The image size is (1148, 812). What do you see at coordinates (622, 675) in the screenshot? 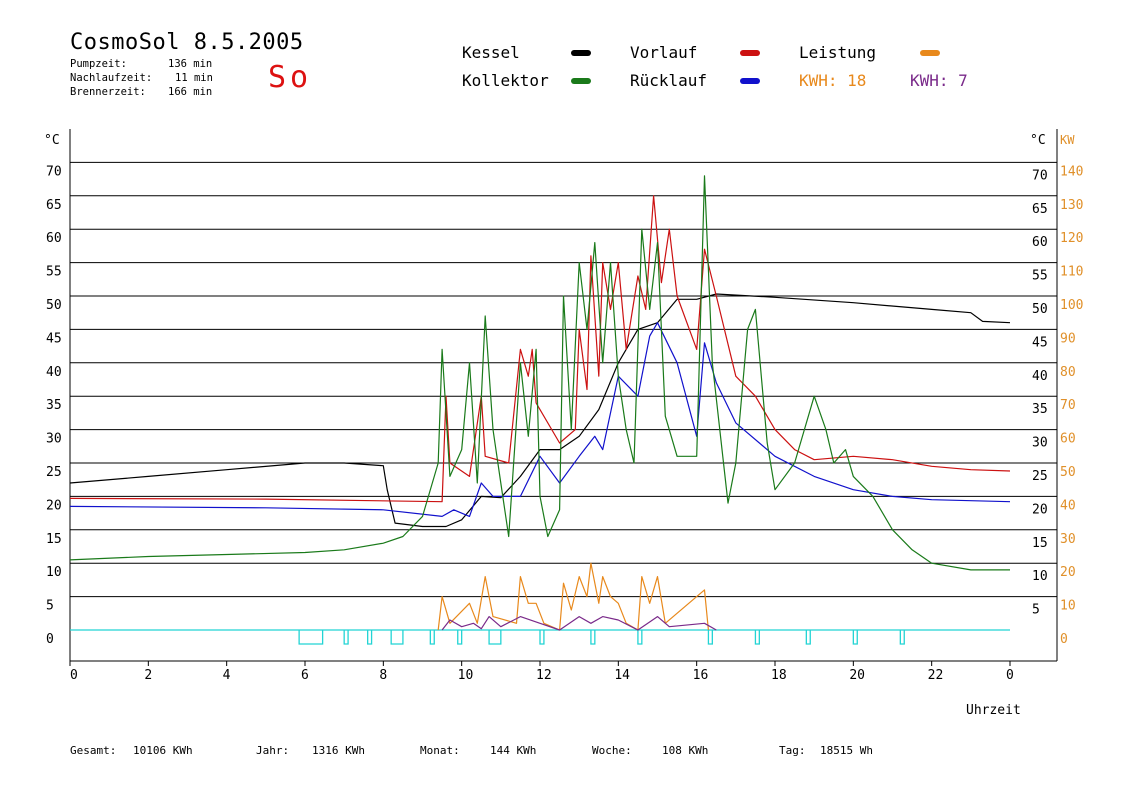
I see `x-tick-label: 14` at bounding box center [622, 675].